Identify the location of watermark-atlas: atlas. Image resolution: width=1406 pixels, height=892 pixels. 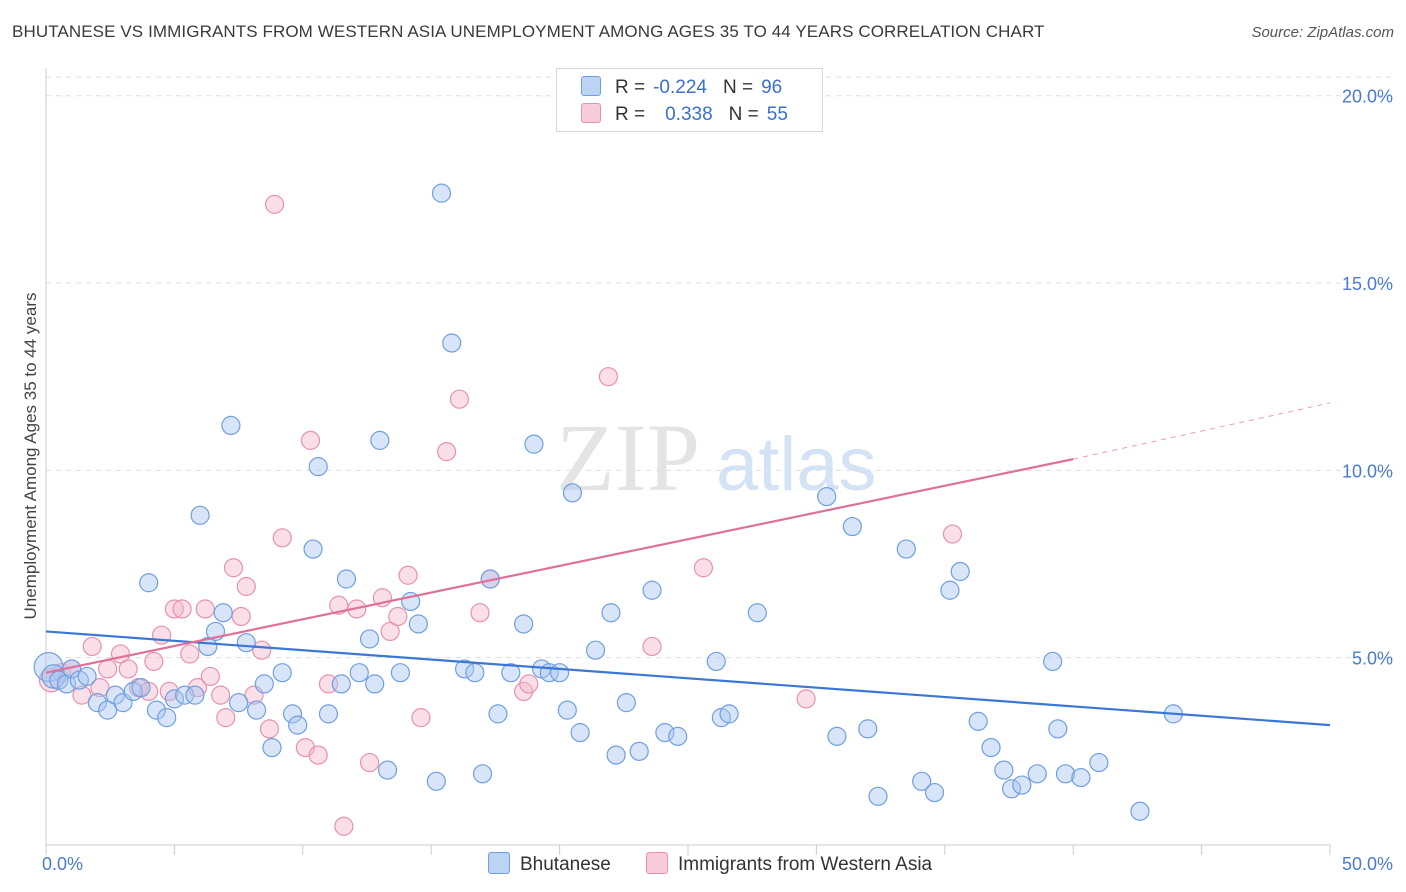
(796, 464).